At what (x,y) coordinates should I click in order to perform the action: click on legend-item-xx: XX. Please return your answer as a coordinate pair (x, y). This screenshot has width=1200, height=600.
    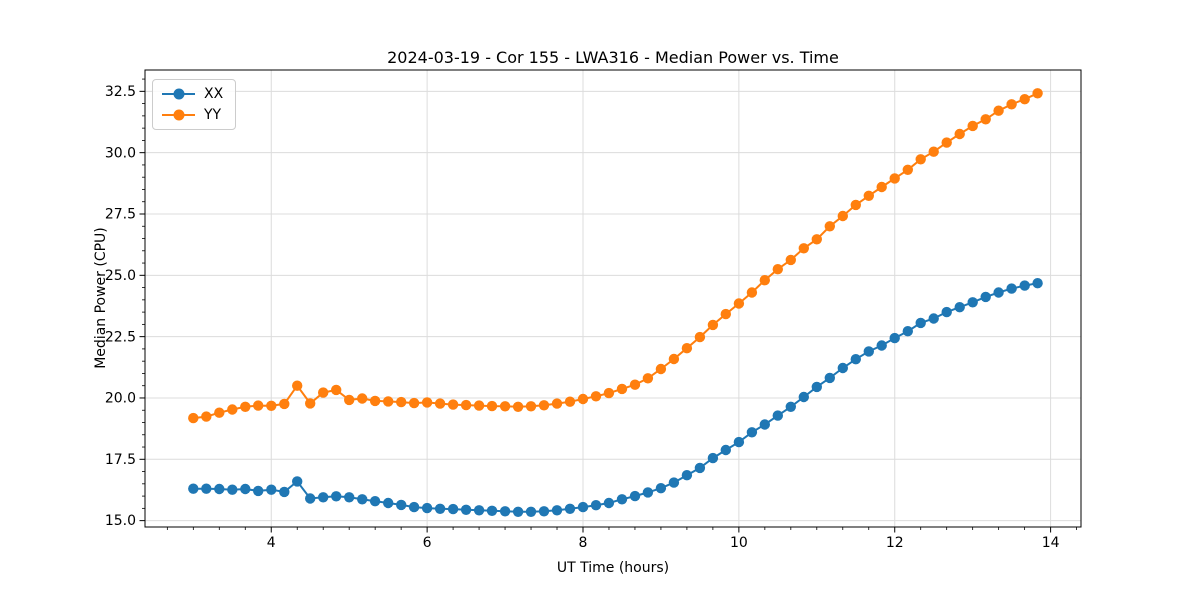
    Looking at the image, I should click on (192, 94).